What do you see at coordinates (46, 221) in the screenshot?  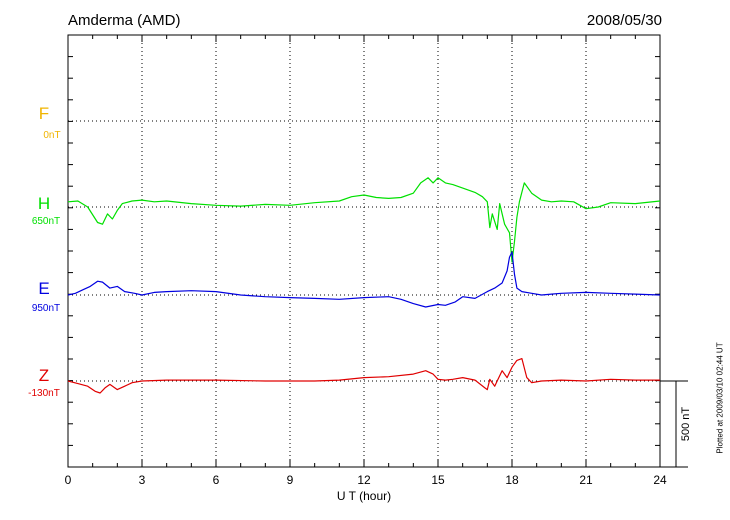 I see `channel-baseline-h: 650nT` at bounding box center [46, 221].